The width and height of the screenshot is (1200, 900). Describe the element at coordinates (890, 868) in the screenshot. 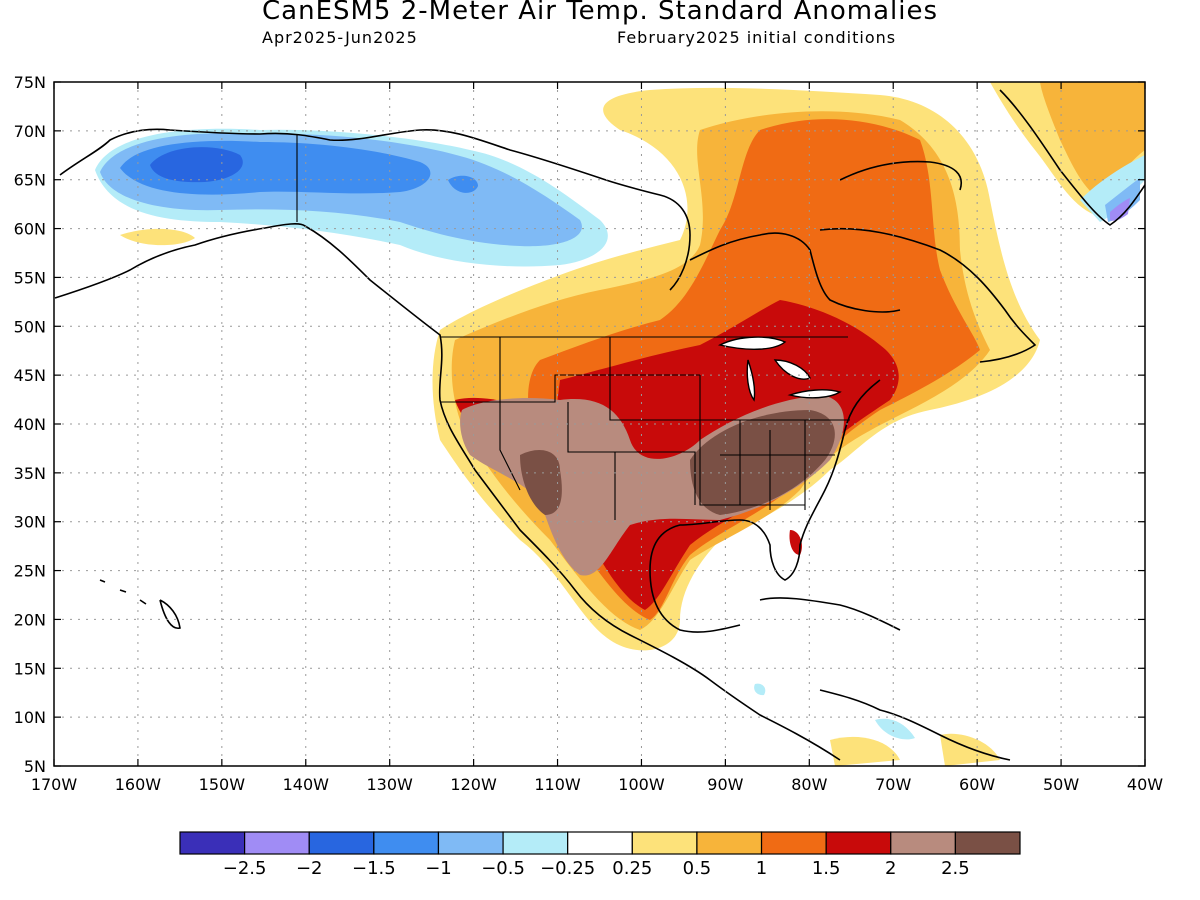

I see `legend-label: 2` at that location.